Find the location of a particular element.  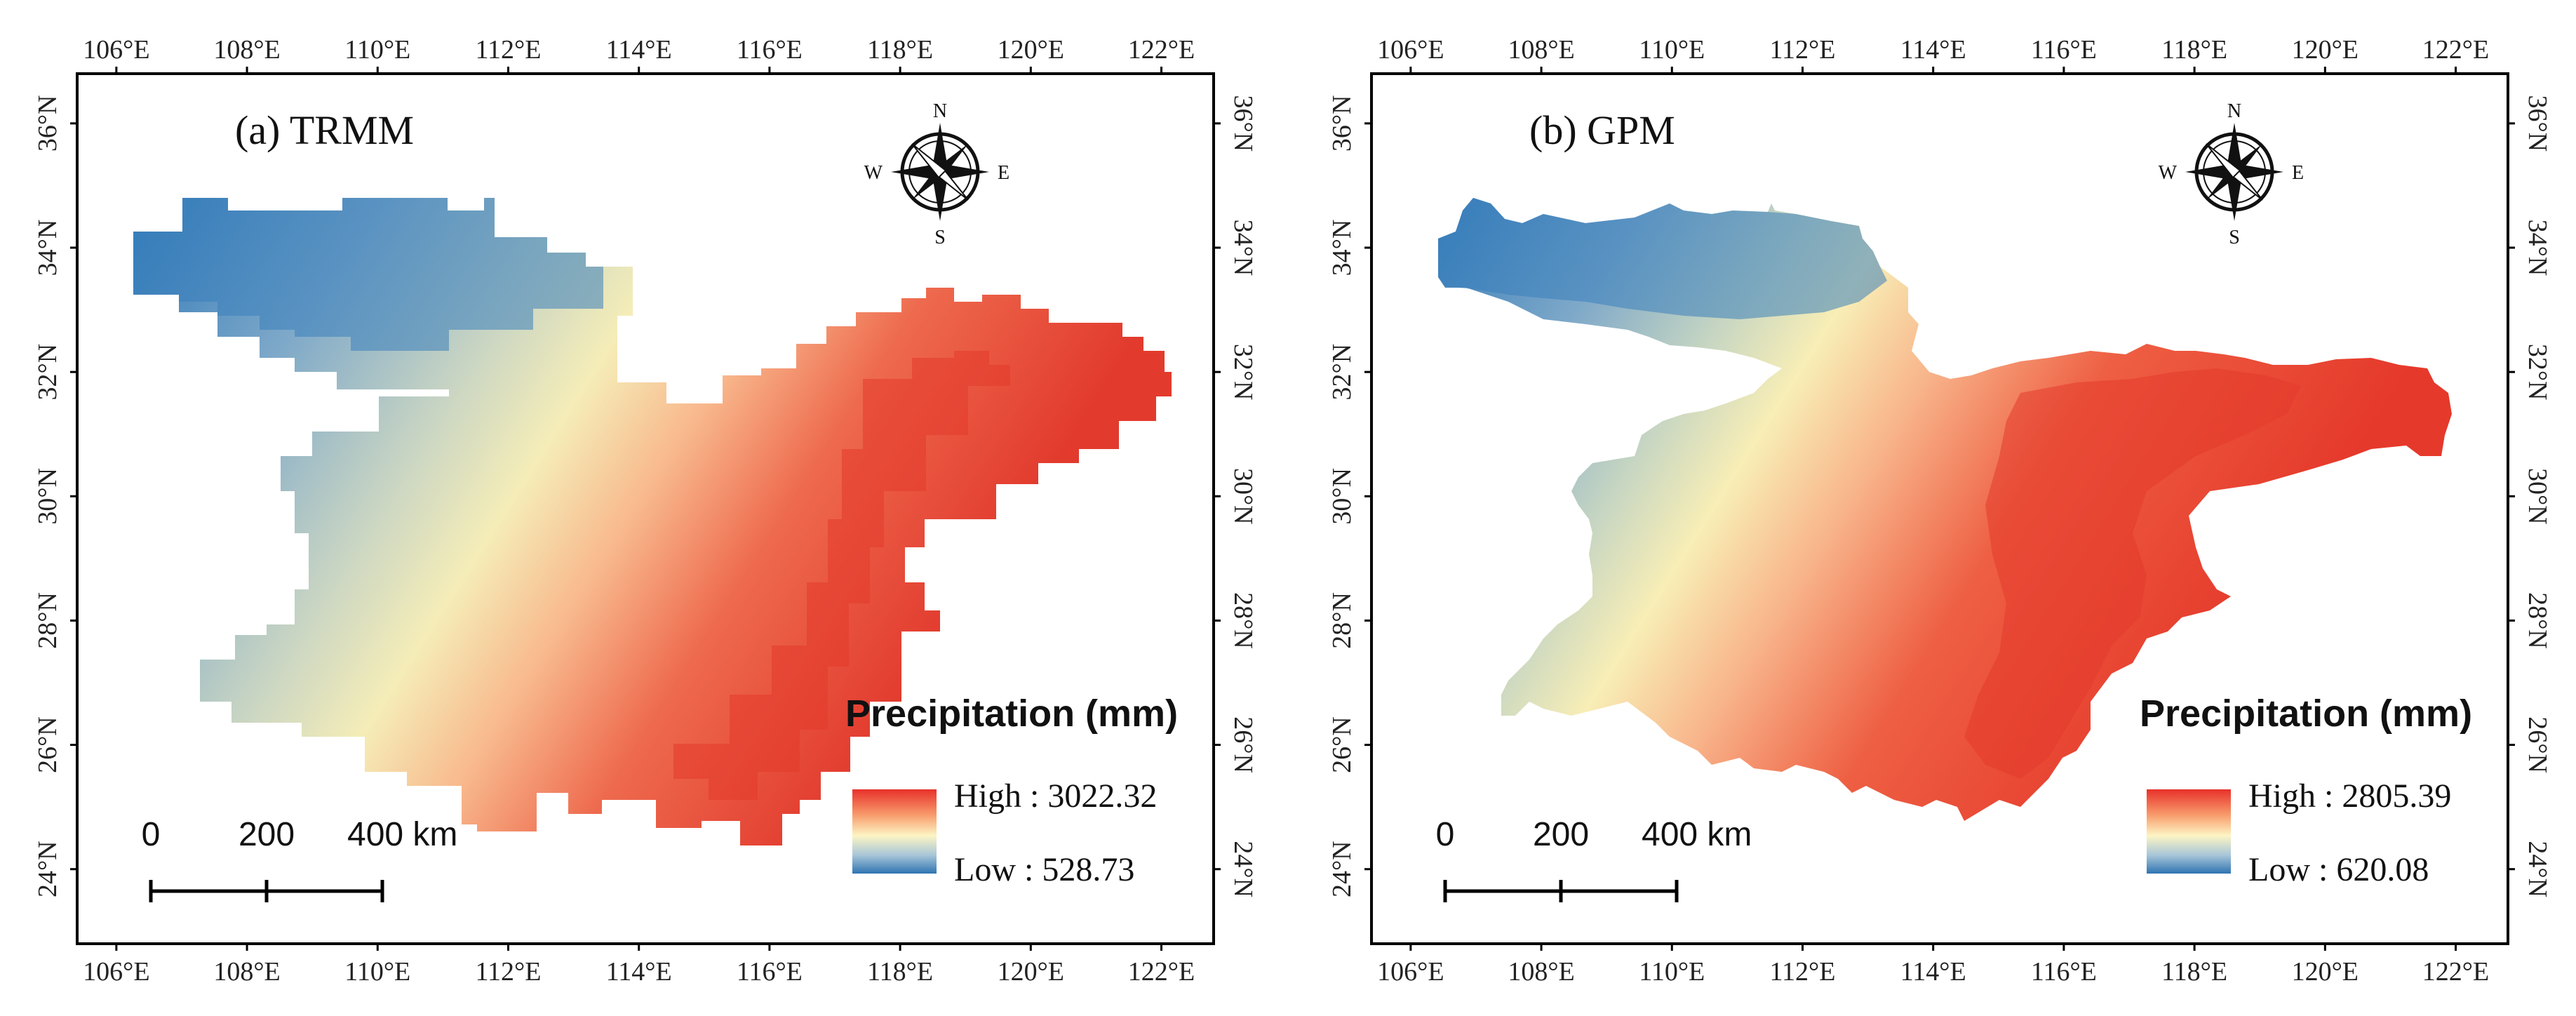

legend-low-label: Low : 528.73 is located at coordinates (1044, 869).